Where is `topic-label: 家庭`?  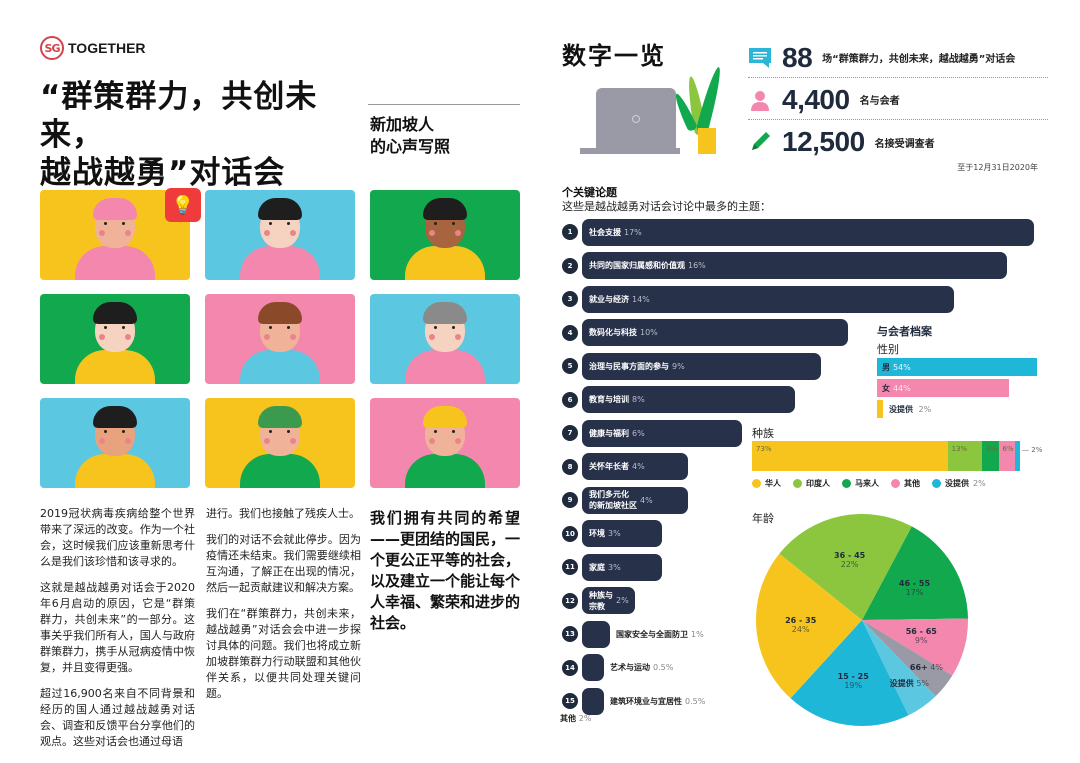 topic-label: 家庭 is located at coordinates (597, 567).